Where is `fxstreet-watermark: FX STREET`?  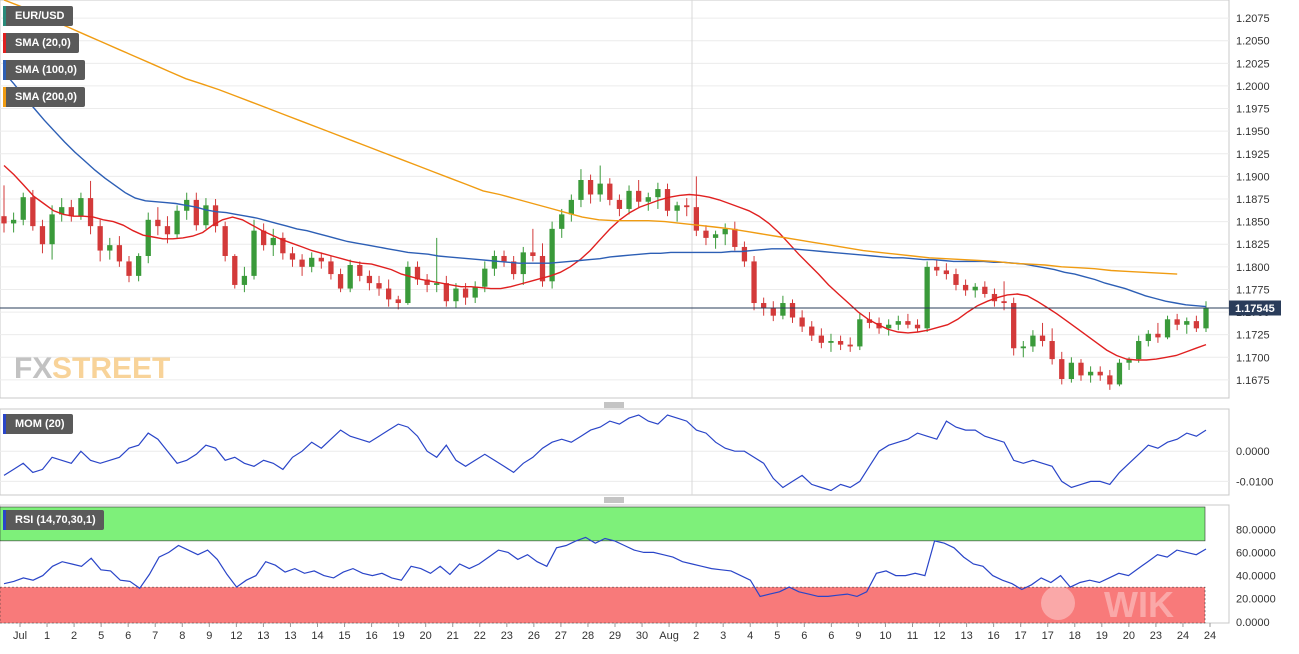
fxstreet-watermark: FX STREET is located at coordinates (92, 368).